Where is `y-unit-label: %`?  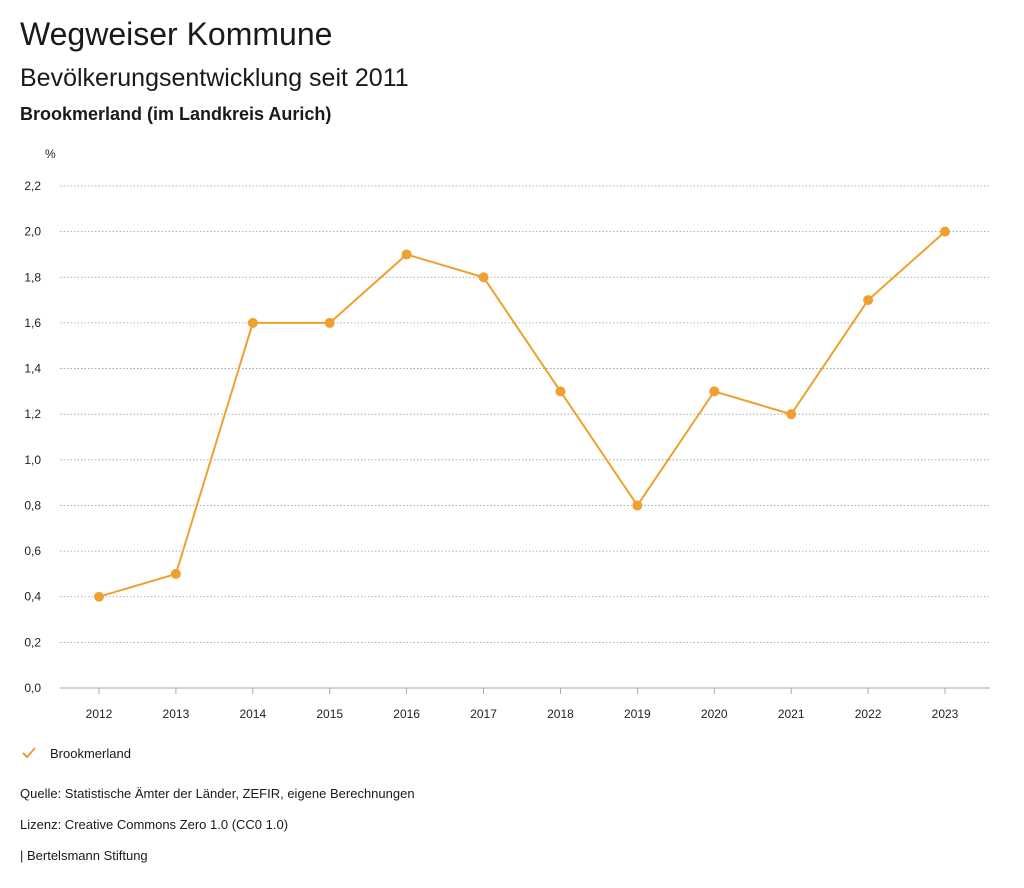 y-unit-label: % is located at coordinates (50, 154).